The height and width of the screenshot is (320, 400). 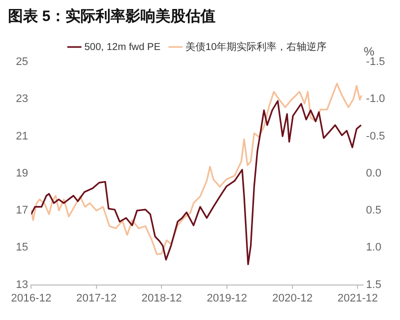 I want to click on y2-tick-label: -1.5, so click(x=376, y=62).